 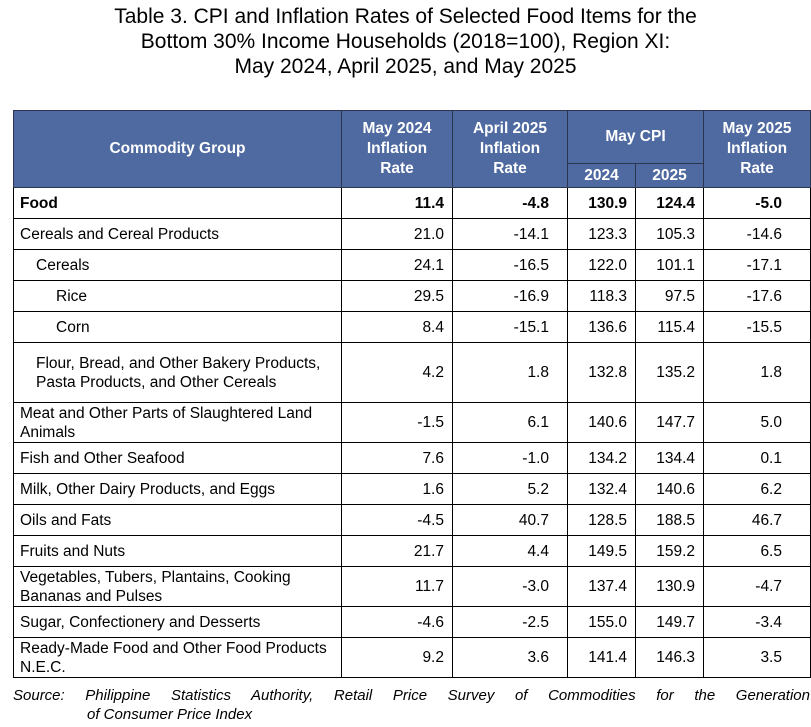 I want to click on may-2025-inflation-cell: -17.1, so click(x=757, y=265).